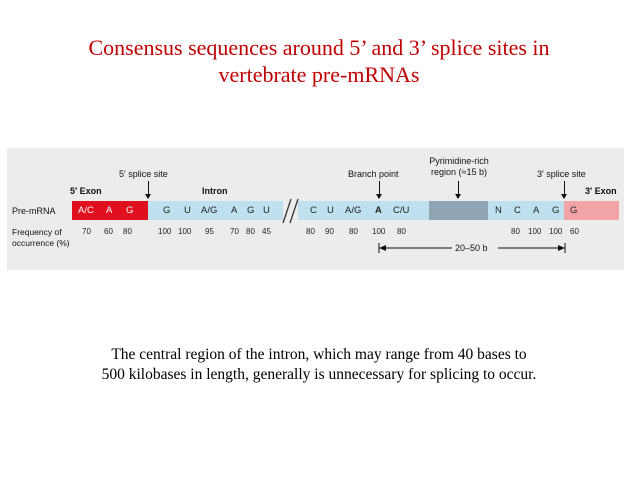 The image size is (638, 478). I want to click on intron3-base-1: N, so click(498, 210).